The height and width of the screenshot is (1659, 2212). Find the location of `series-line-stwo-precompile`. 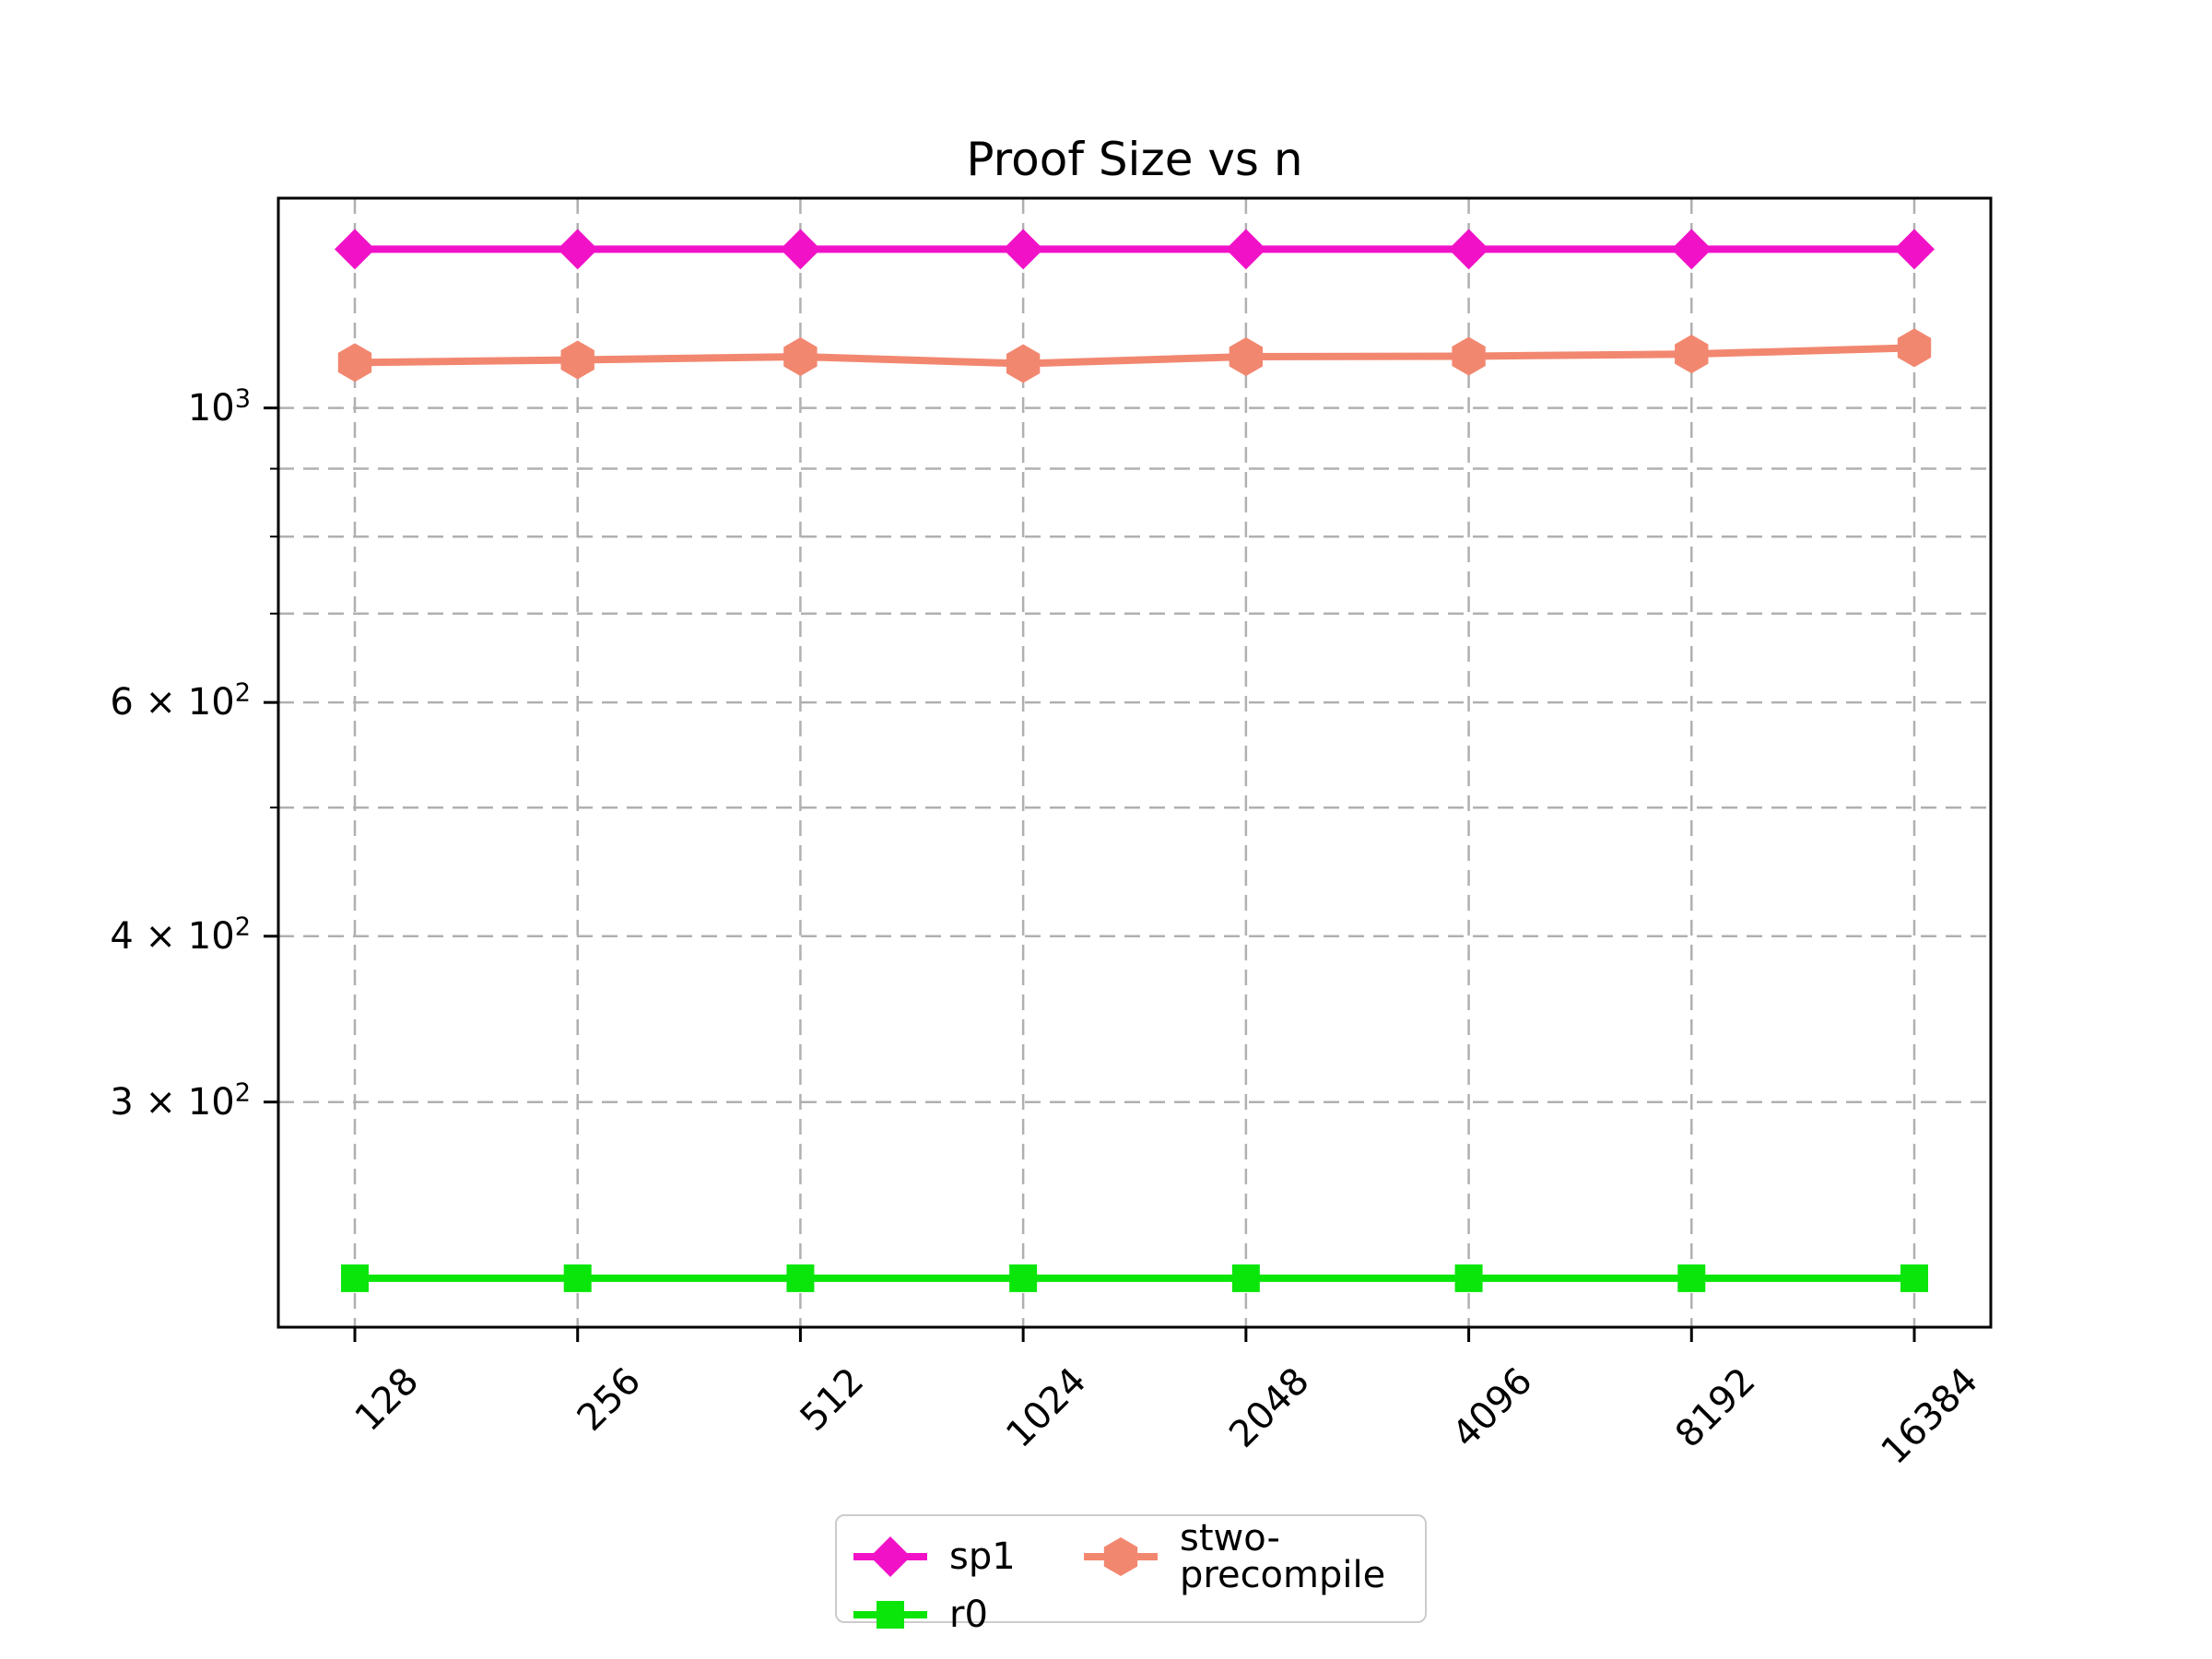

series-line-stwo-precompile is located at coordinates (1134, 356).